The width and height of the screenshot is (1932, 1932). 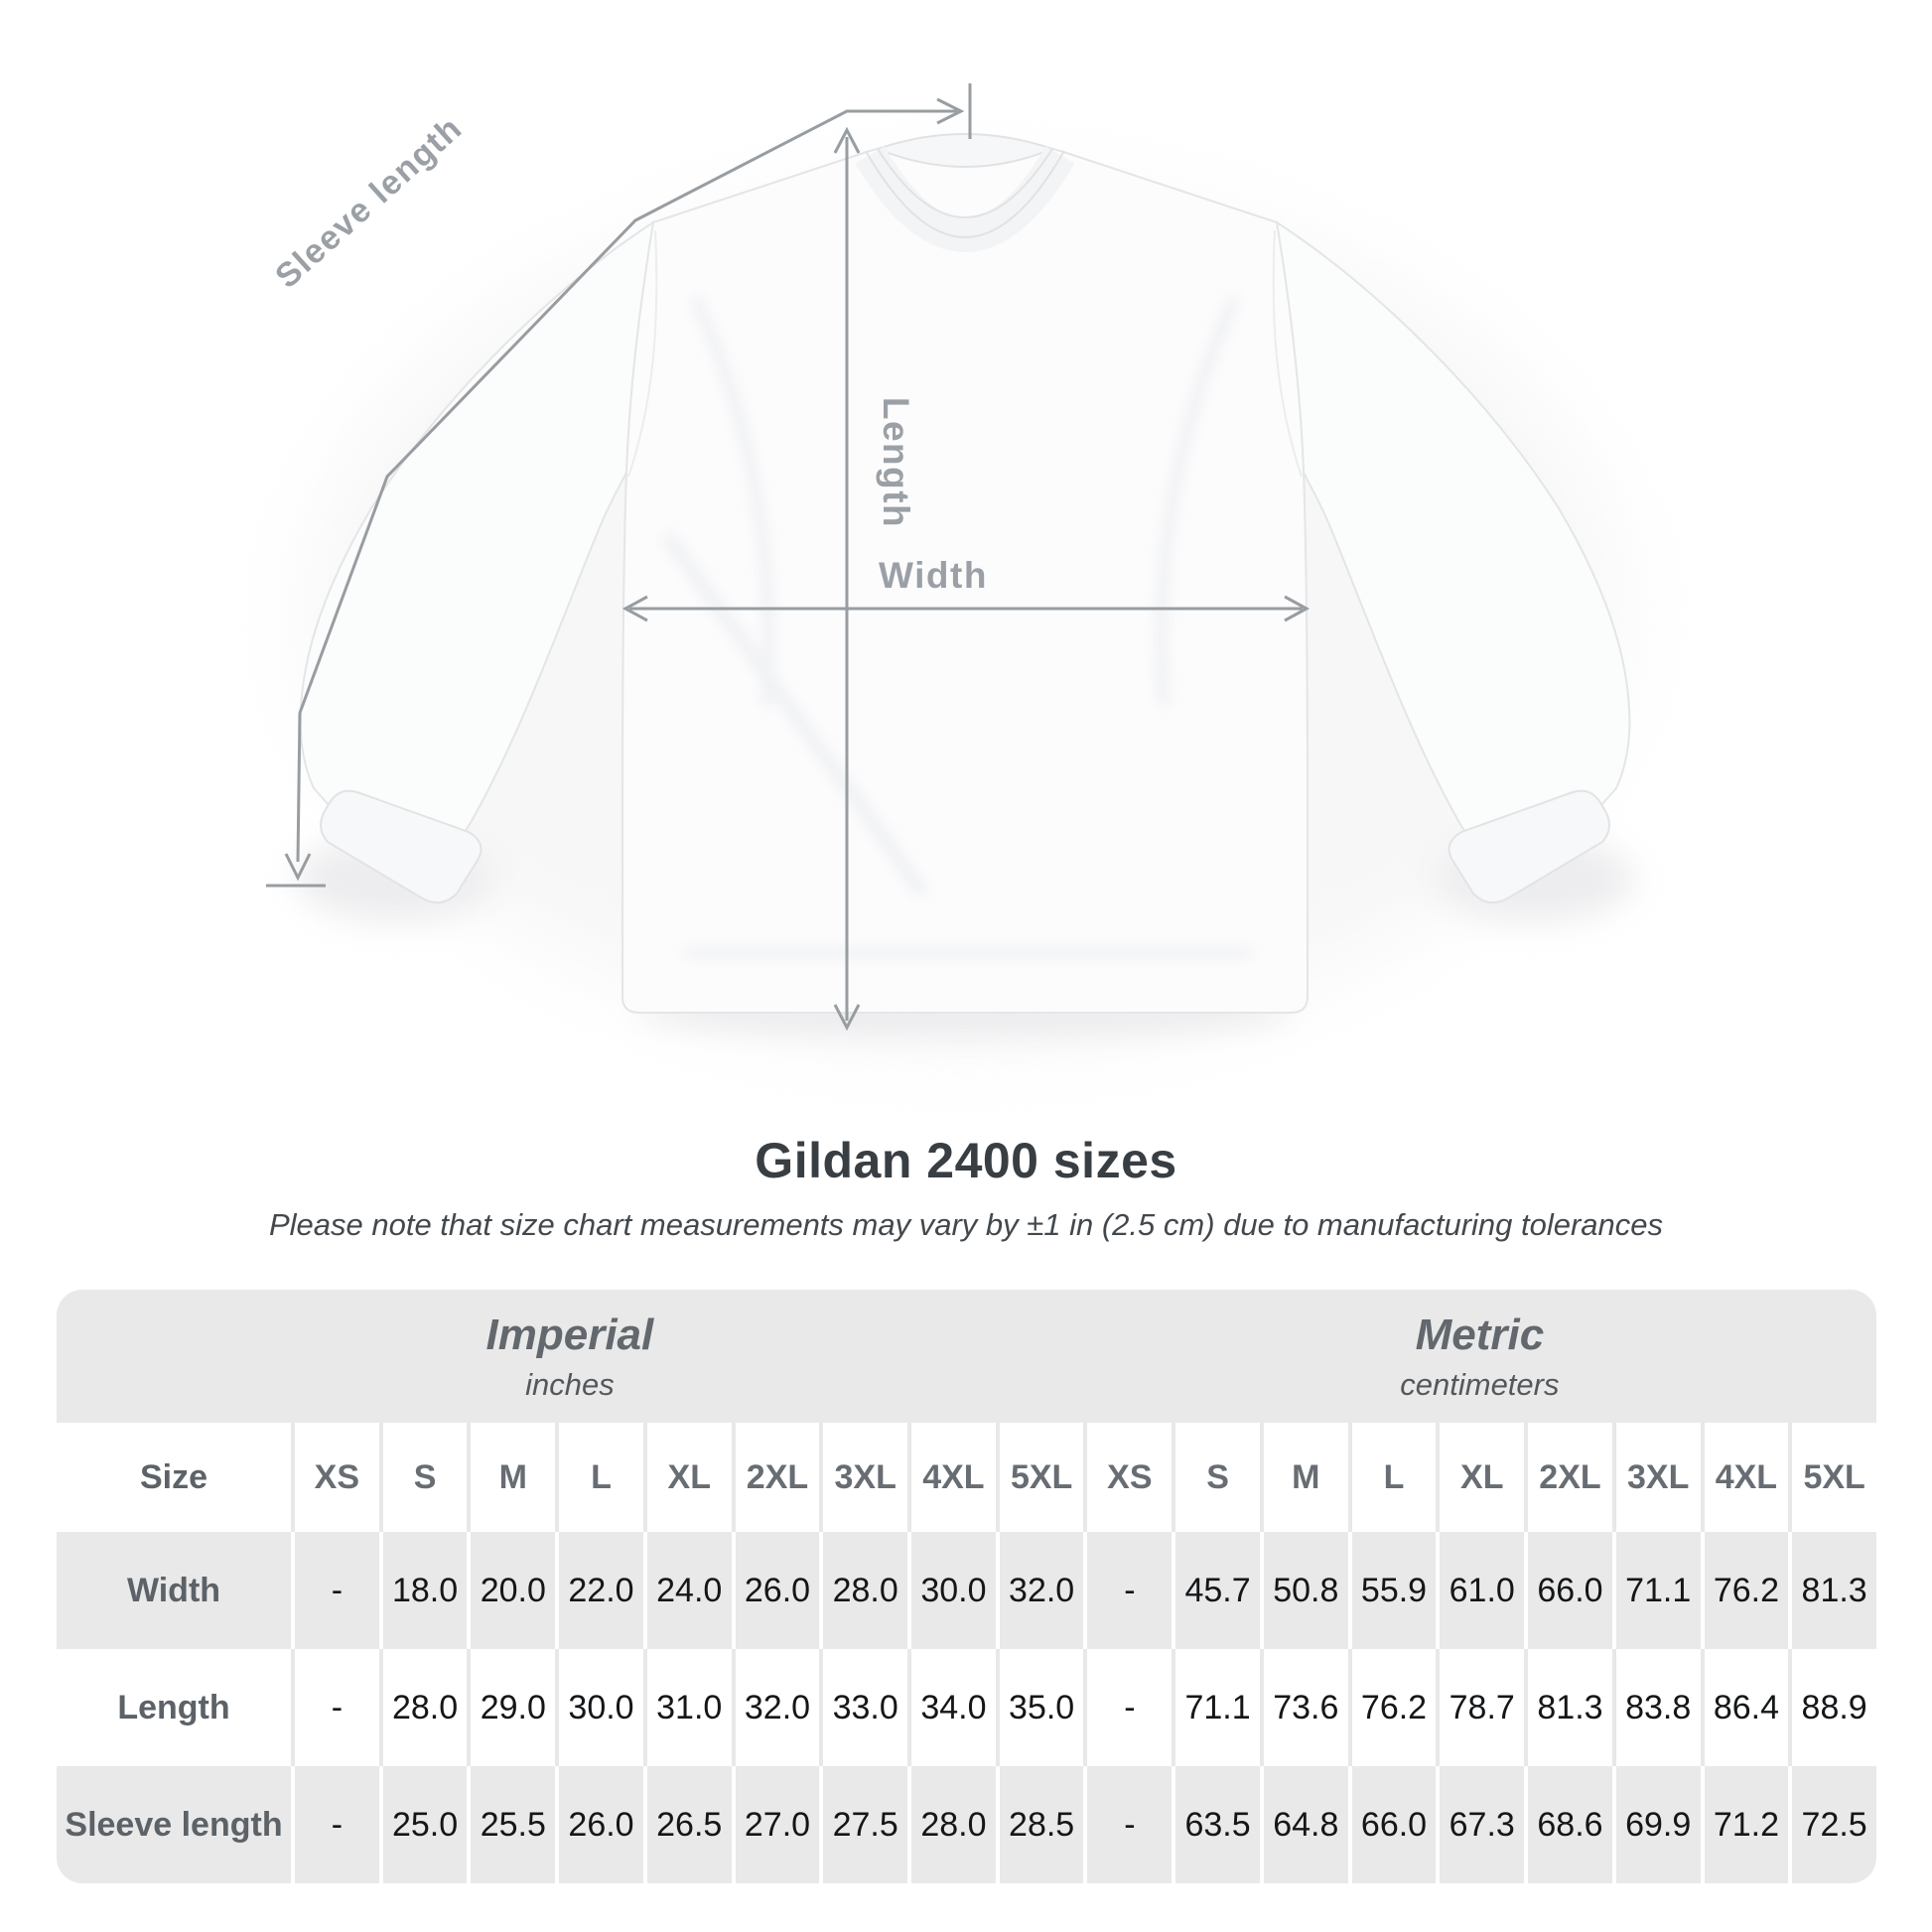 I want to click on measurement-value: 72.5, so click(x=1832, y=1825).